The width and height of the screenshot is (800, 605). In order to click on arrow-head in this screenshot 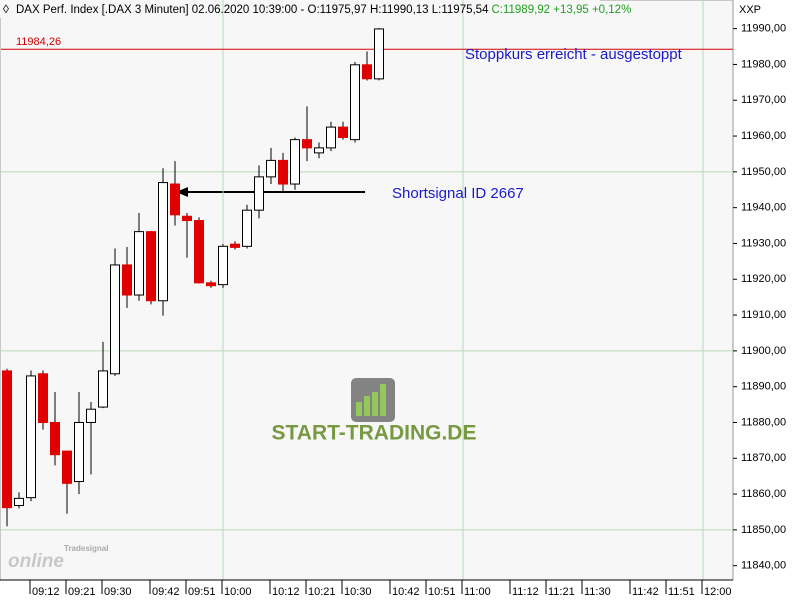, I will do `click(182, 192)`.